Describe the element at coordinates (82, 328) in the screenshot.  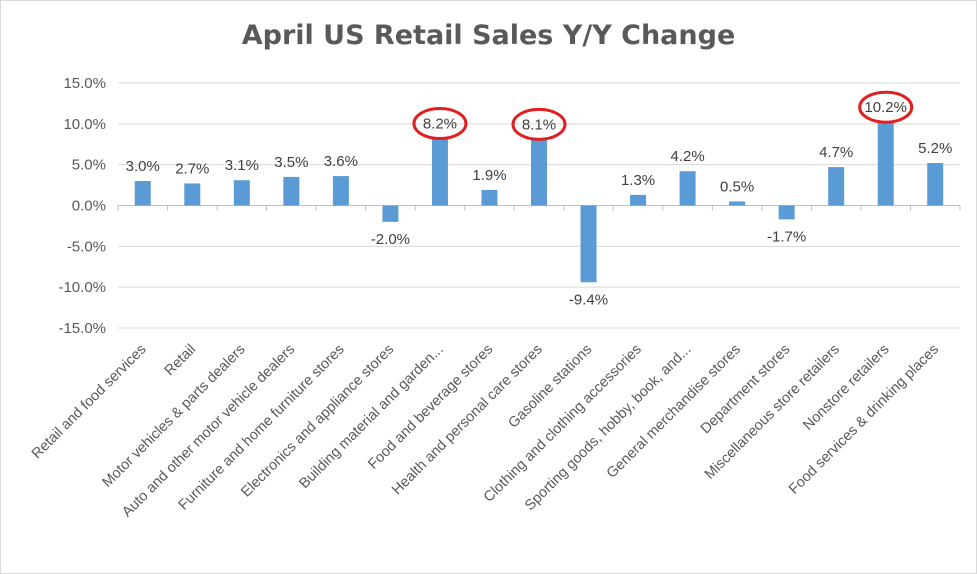
I see `y-tick-label: -15.0%` at that location.